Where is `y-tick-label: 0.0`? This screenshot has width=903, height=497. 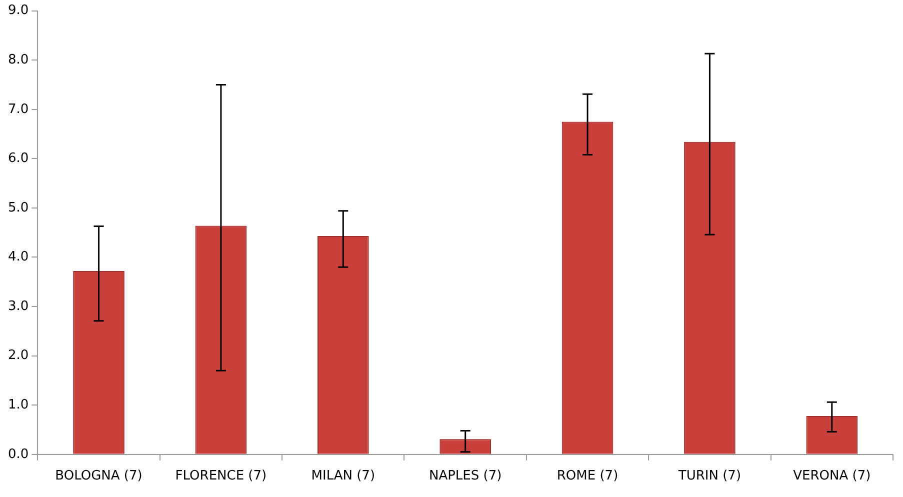
y-tick-label: 0.0 is located at coordinates (18, 454).